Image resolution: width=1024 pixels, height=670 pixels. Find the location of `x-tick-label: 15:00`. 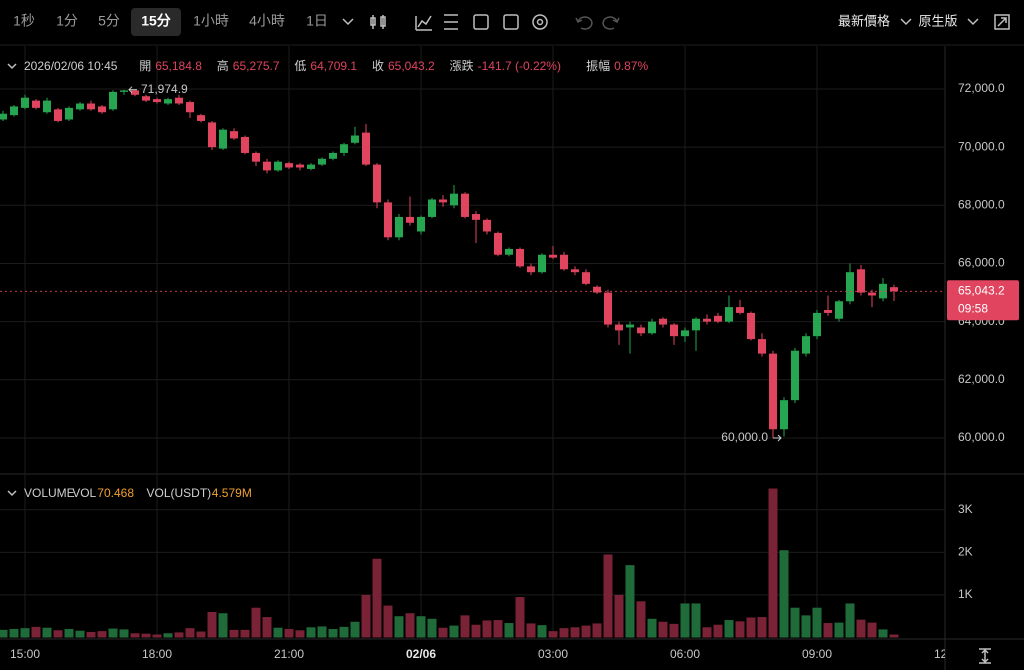

x-tick-label: 15:00 is located at coordinates (25, 654).